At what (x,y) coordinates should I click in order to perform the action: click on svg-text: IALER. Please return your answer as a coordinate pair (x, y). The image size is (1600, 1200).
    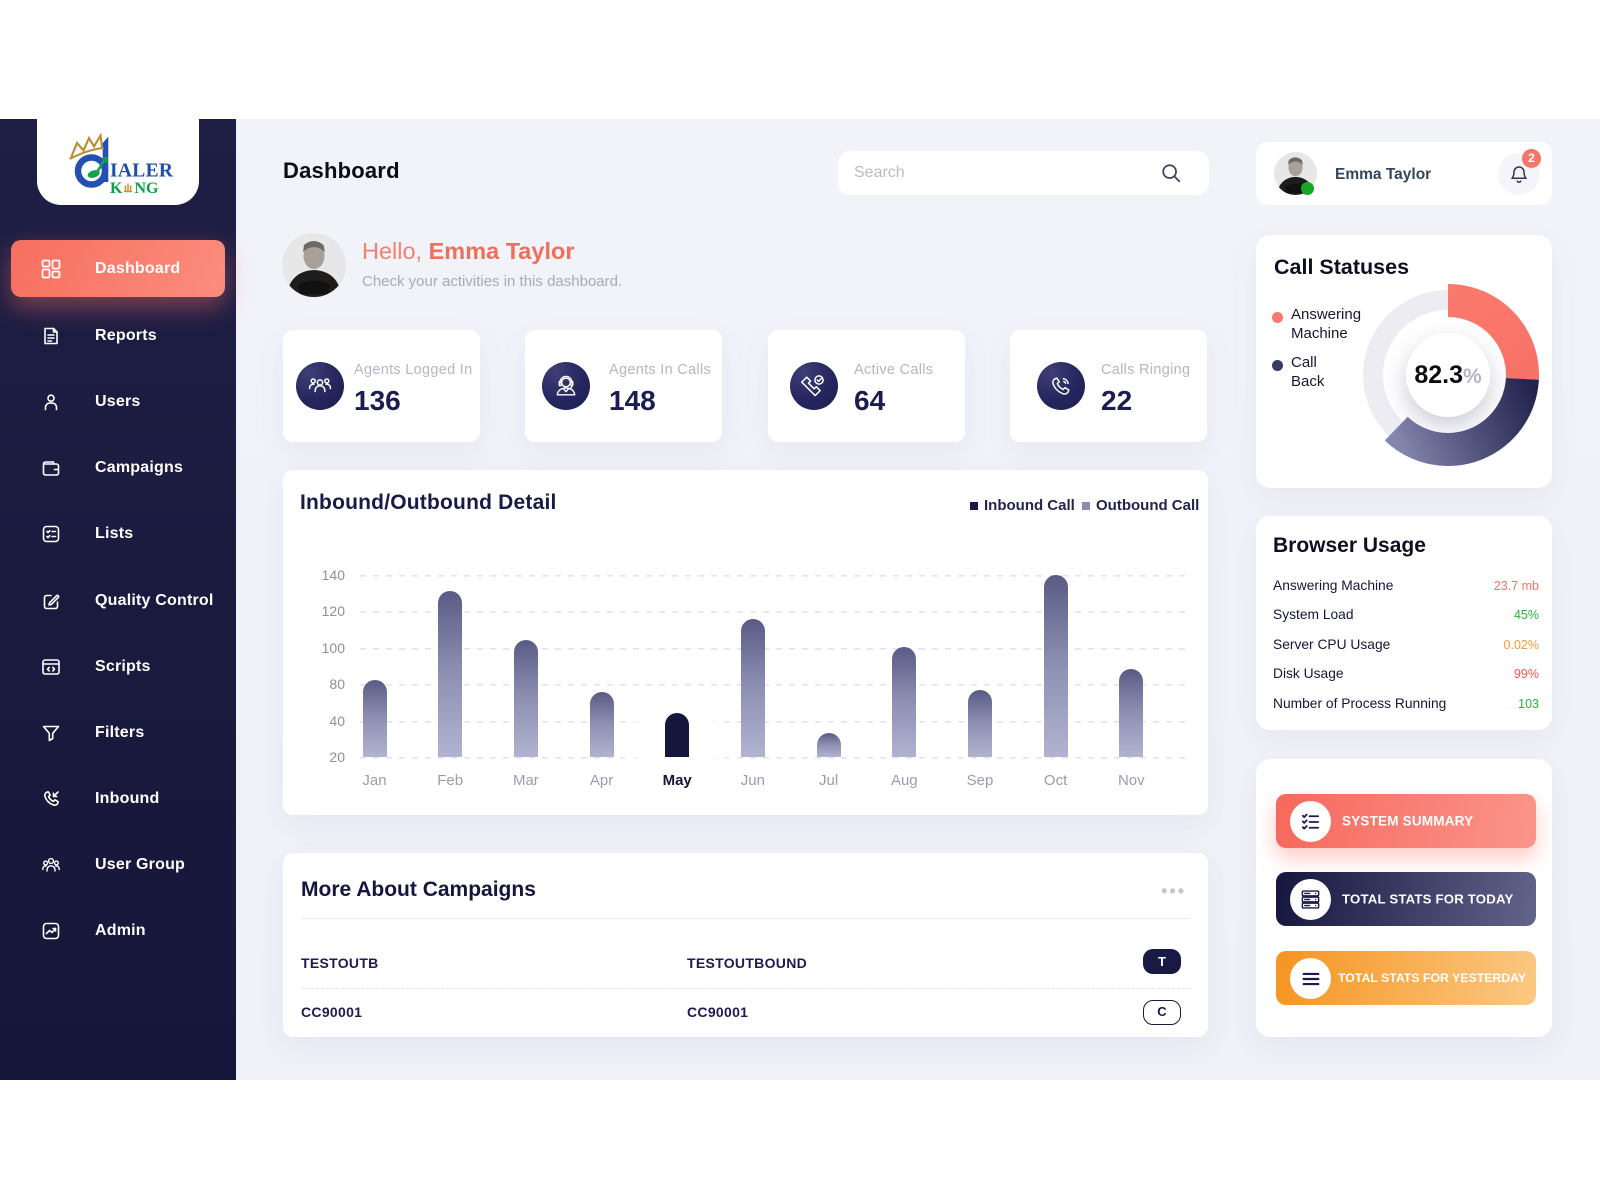
    Looking at the image, I should click on (142, 171).